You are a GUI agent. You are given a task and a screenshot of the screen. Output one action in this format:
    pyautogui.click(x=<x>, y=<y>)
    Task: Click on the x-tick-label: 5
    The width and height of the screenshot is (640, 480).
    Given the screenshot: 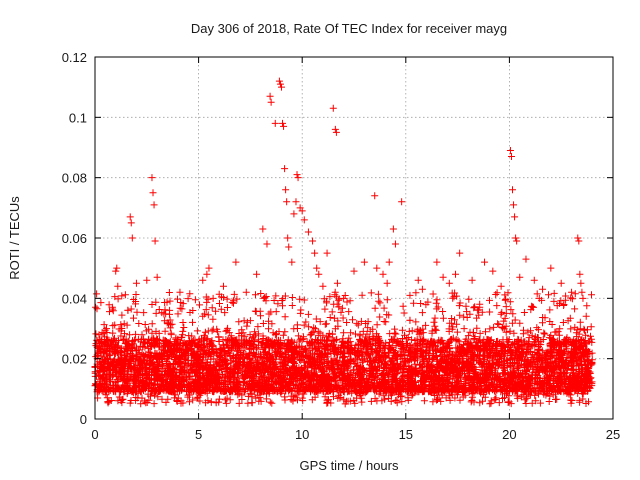 What is the action you would take?
    pyautogui.click(x=198, y=434)
    